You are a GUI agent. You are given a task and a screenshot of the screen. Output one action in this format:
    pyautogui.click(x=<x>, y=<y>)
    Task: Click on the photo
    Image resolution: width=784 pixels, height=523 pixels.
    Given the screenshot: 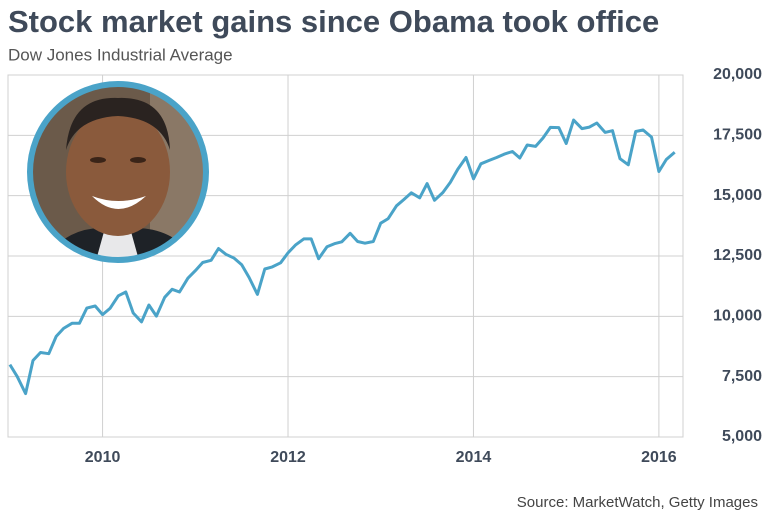 What is the action you would take?
    pyautogui.click(x=118, y=172)
    